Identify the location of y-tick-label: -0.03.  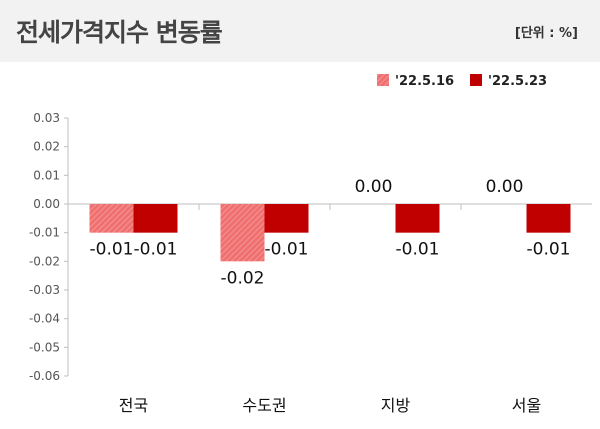
(44, 290).